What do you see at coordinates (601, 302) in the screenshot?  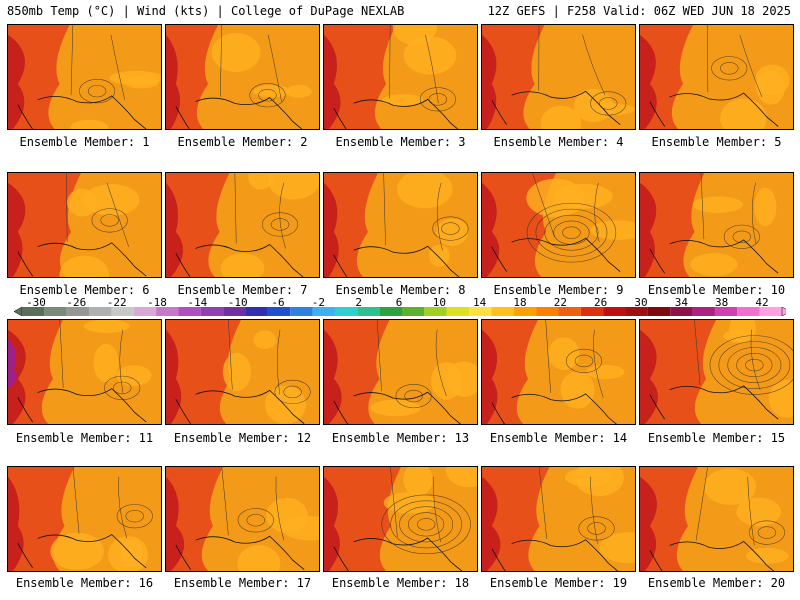 I see `colorbar-tick: 26` at bounding box center [601, 302].